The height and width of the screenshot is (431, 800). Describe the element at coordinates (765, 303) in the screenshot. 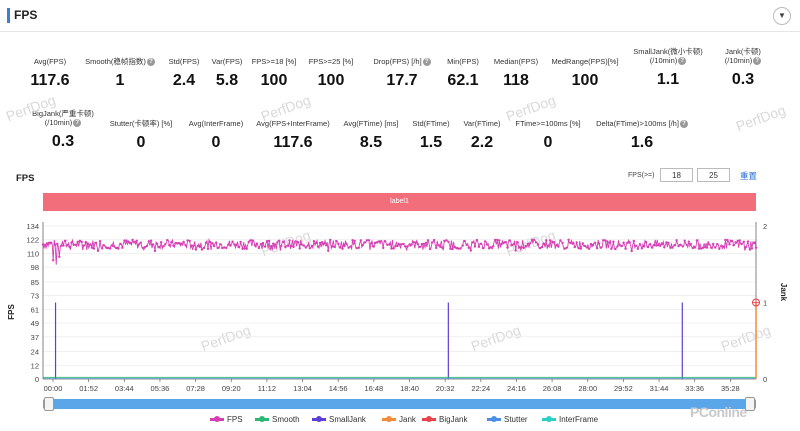

I see `y2-tick-label: 1` at that location.